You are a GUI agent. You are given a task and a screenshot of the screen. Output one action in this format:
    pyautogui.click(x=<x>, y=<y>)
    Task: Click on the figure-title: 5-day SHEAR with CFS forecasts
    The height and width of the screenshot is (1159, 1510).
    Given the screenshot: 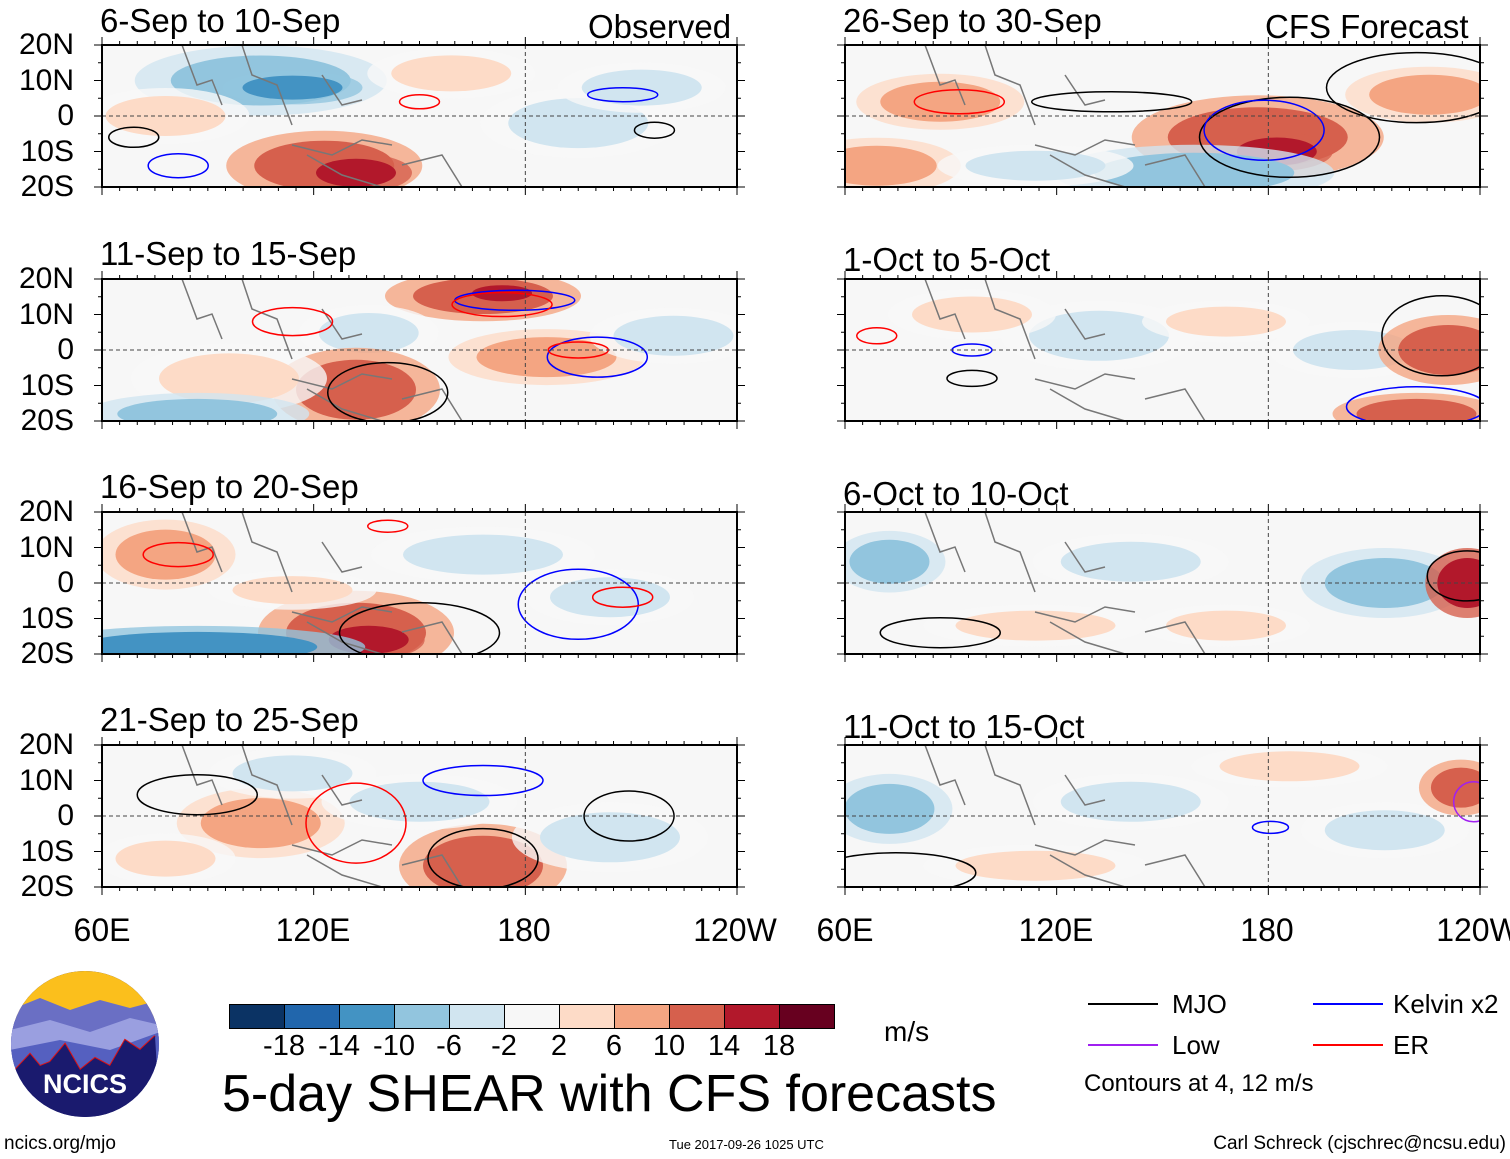 What is the action you would take?
    pyautogui.click(x=609, y=1094)
    